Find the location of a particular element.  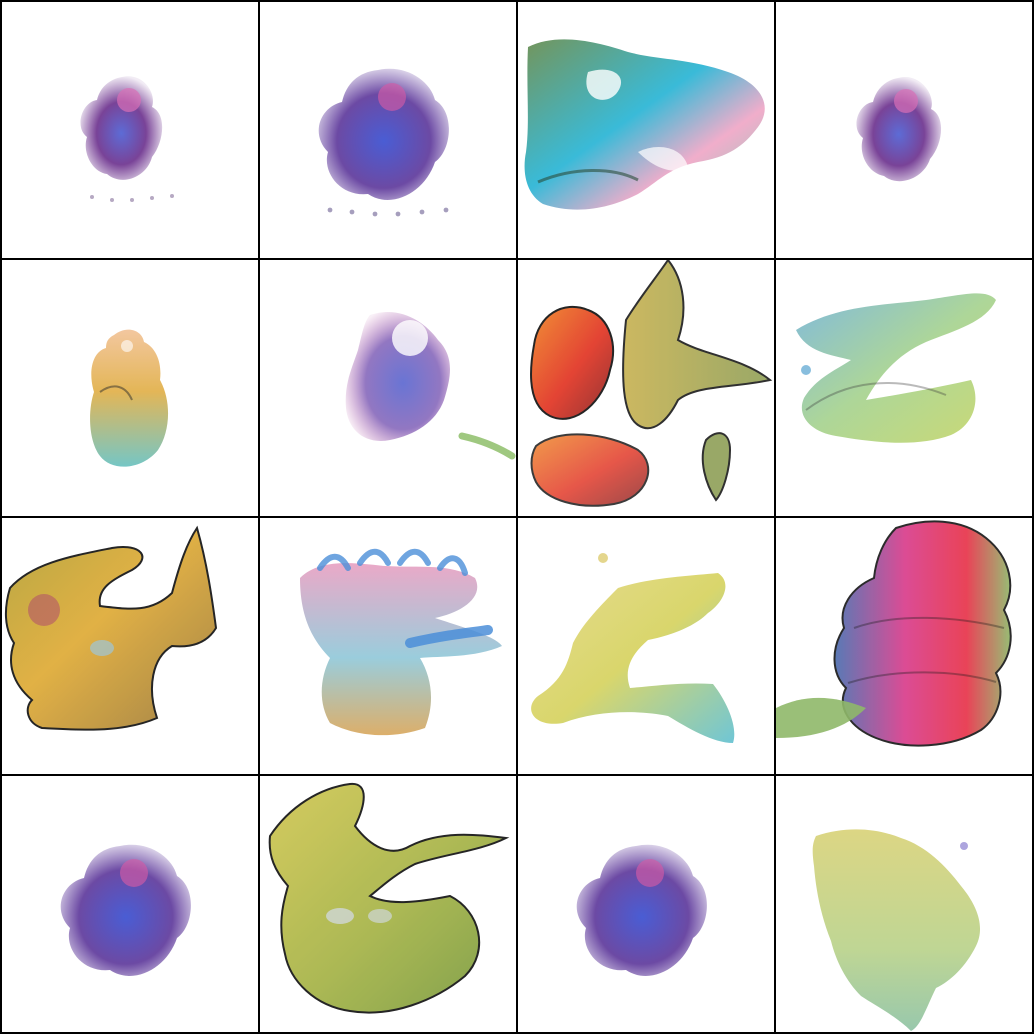

grid-tile-r3c4 is located at coordinates (904, 646).